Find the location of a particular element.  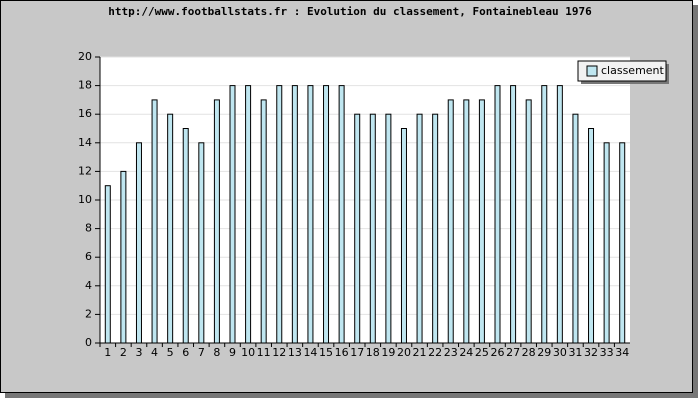

x-tick-label: 24 is located at coordinates (466, 352).